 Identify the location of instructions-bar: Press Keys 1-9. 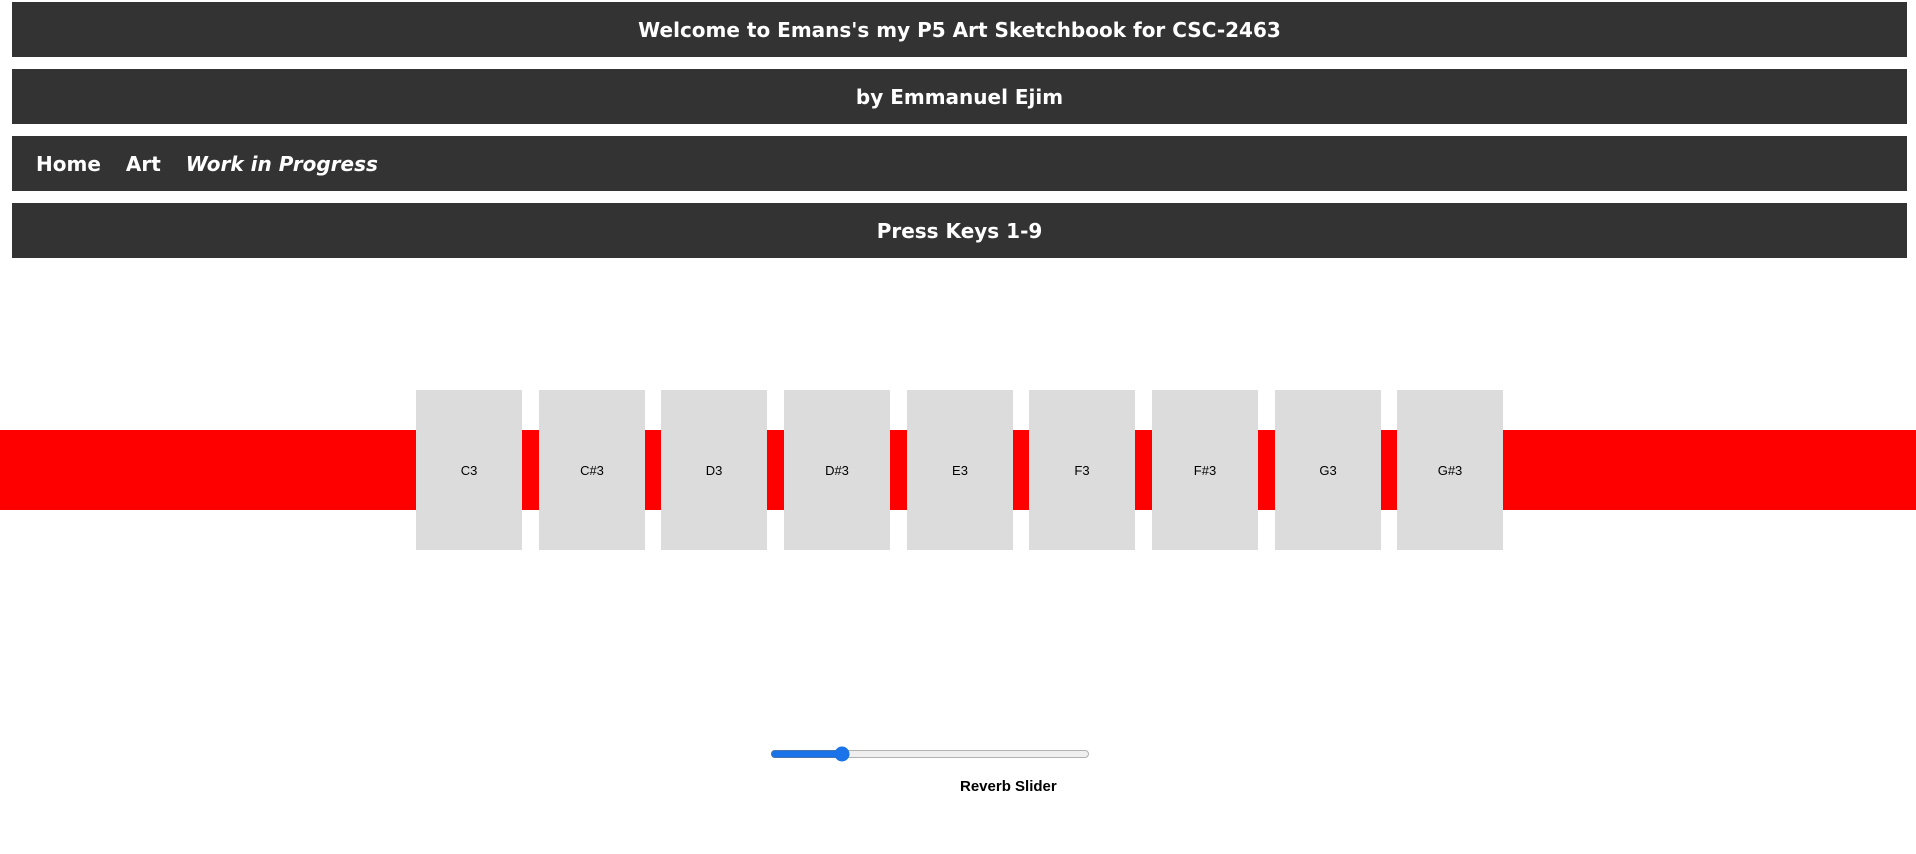
(959, 230).